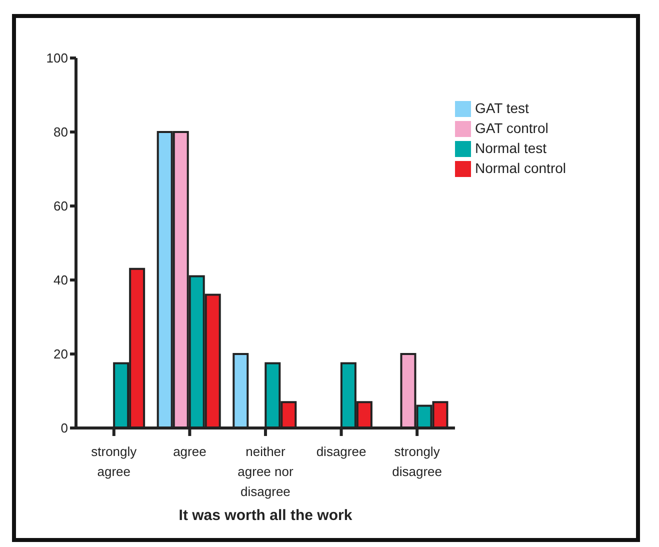 Image resolution: width=659 pixels, height=547 pixels. What do you see at coordinates (61, 206) in the screenshot?
I see `y-tick-label: 60` at bounding box center [61, 206].